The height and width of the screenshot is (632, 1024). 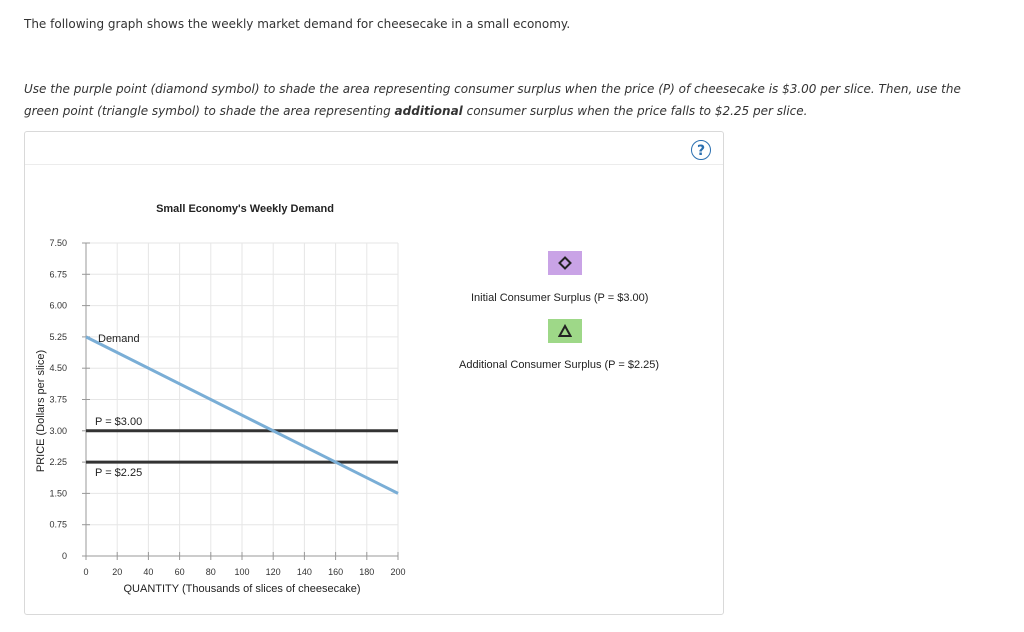 What do you see at coordinates (374, 164) in the screenshot?
I see `panel-divider` at bounding box center [374, 164].